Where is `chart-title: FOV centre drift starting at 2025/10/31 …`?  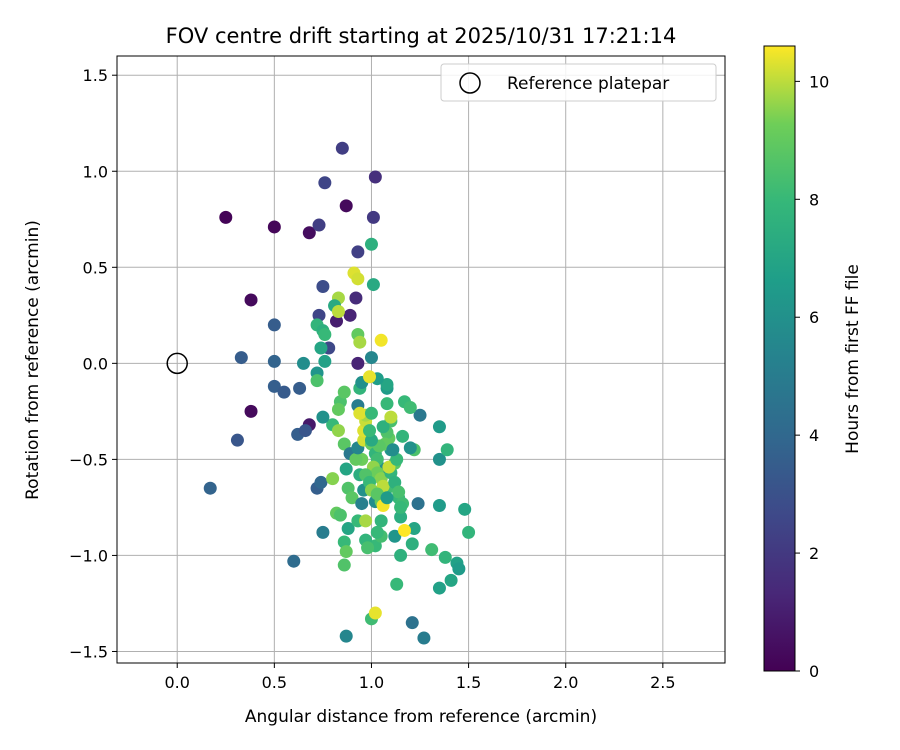
chart-title: FOV centre drift starting at 2025/10/31 … is located at coordinates (421, 36).